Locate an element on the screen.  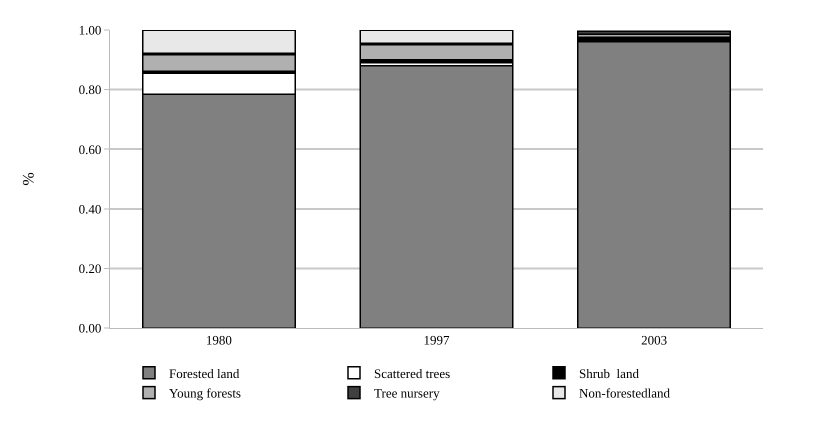
y-tick-label: 0.80 is located at coordinates (90, 90).